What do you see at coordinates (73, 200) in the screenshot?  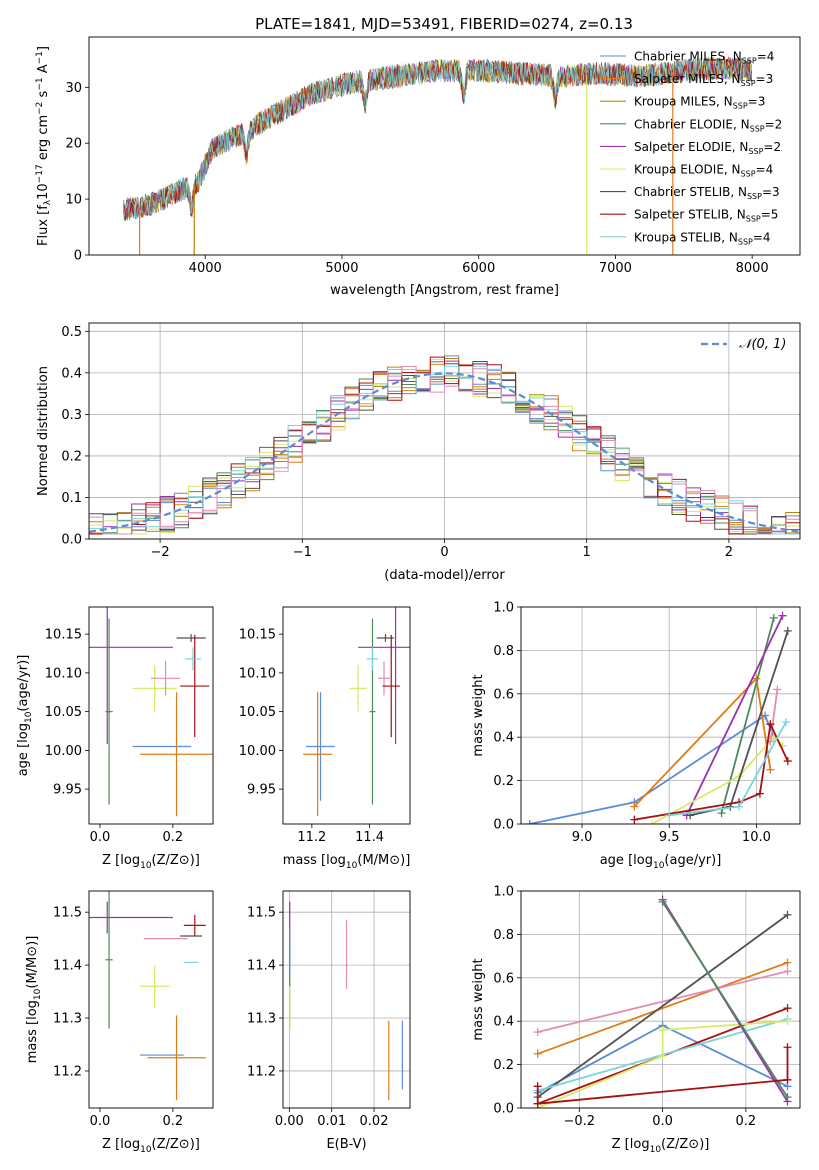 I see `y-tick-label: 10` at bounding box center [73, 200].